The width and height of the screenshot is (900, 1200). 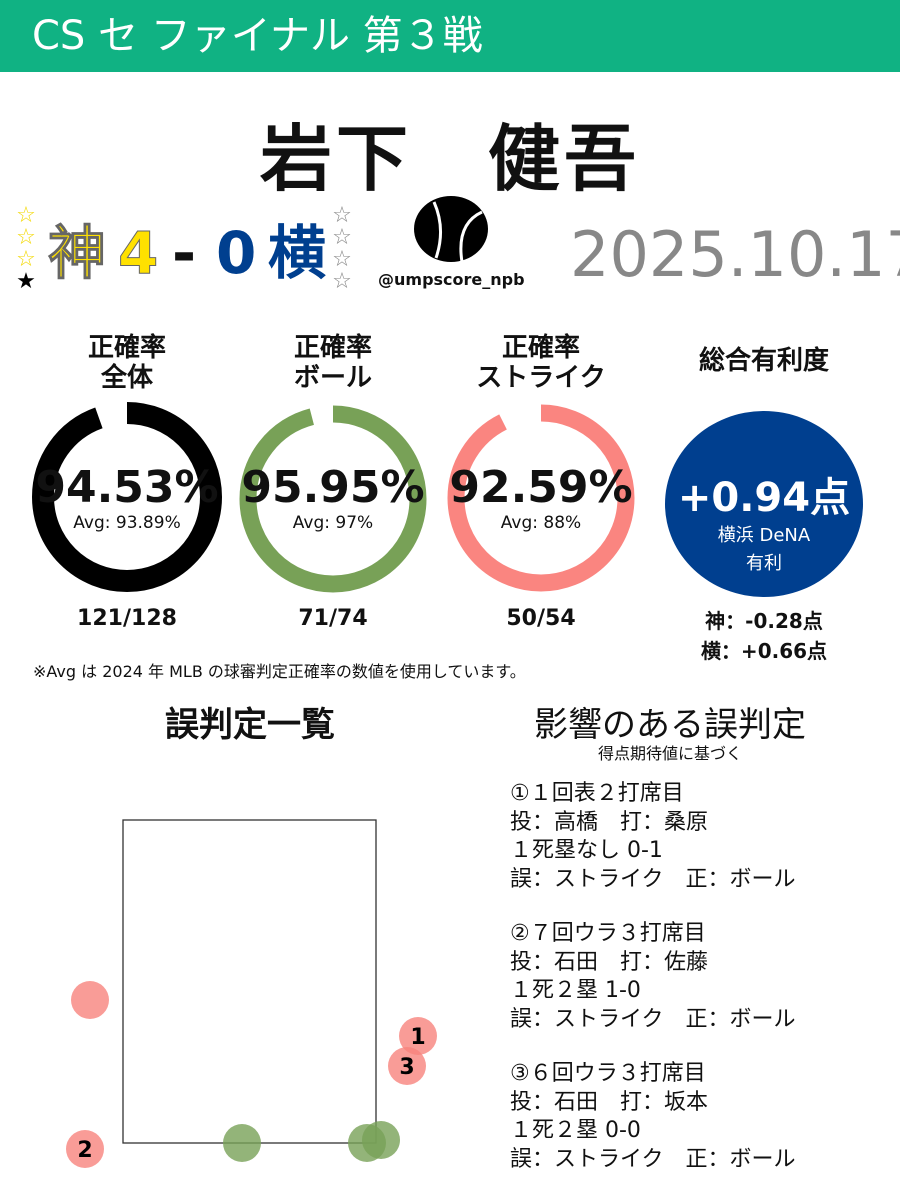 What do you see at coordinates (333, 487) in the screenshot?
I see `ball-value: 95.95%` at bounding box center [333, 487].